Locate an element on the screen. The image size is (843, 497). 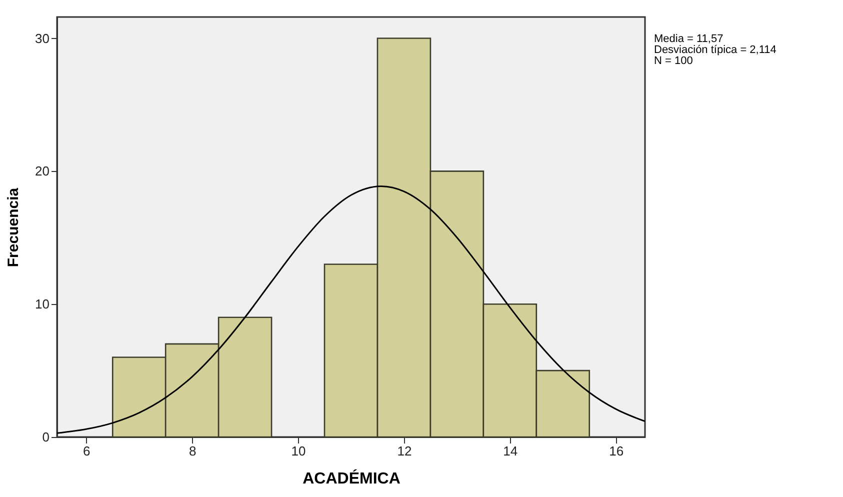
y-tick-label: 10 is located at coordinates (42, 304).